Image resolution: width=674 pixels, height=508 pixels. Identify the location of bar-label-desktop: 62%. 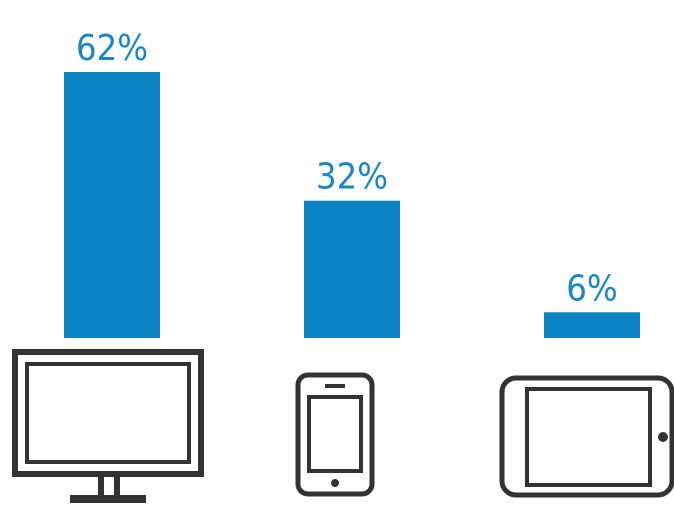
(112, 48).